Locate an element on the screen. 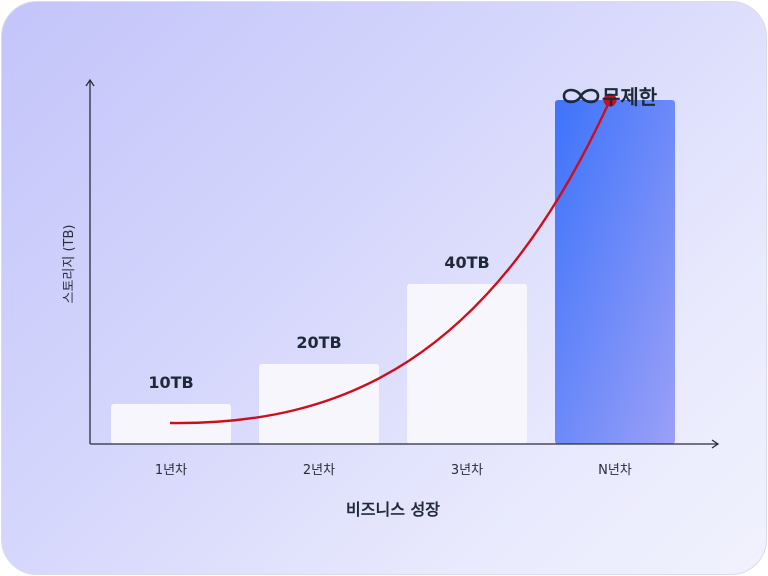 The height and width of the screenshot is (576, 768). y-axis-label: 스토리지 (TB) is located at coordinates (69, 264).